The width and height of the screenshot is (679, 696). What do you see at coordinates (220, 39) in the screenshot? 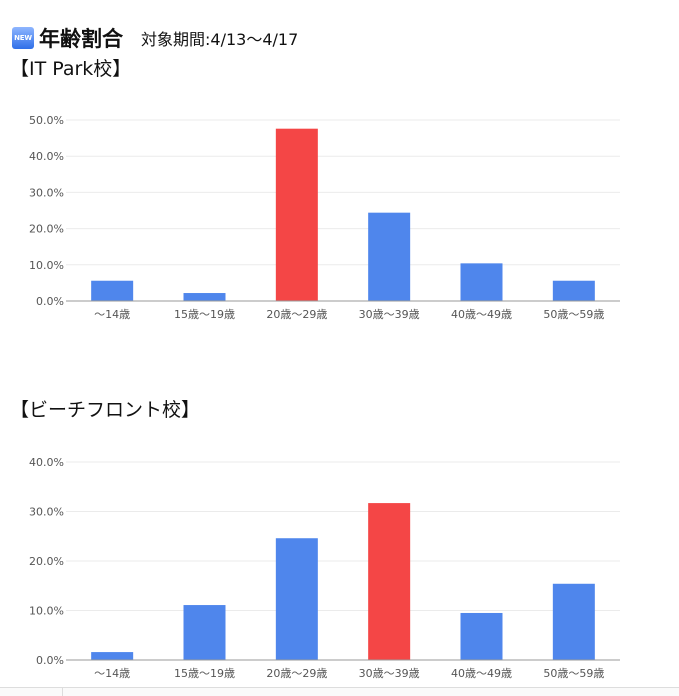
I see `period-label: 対象期間:4/13〜4/17` at bounding box center [220, 39].